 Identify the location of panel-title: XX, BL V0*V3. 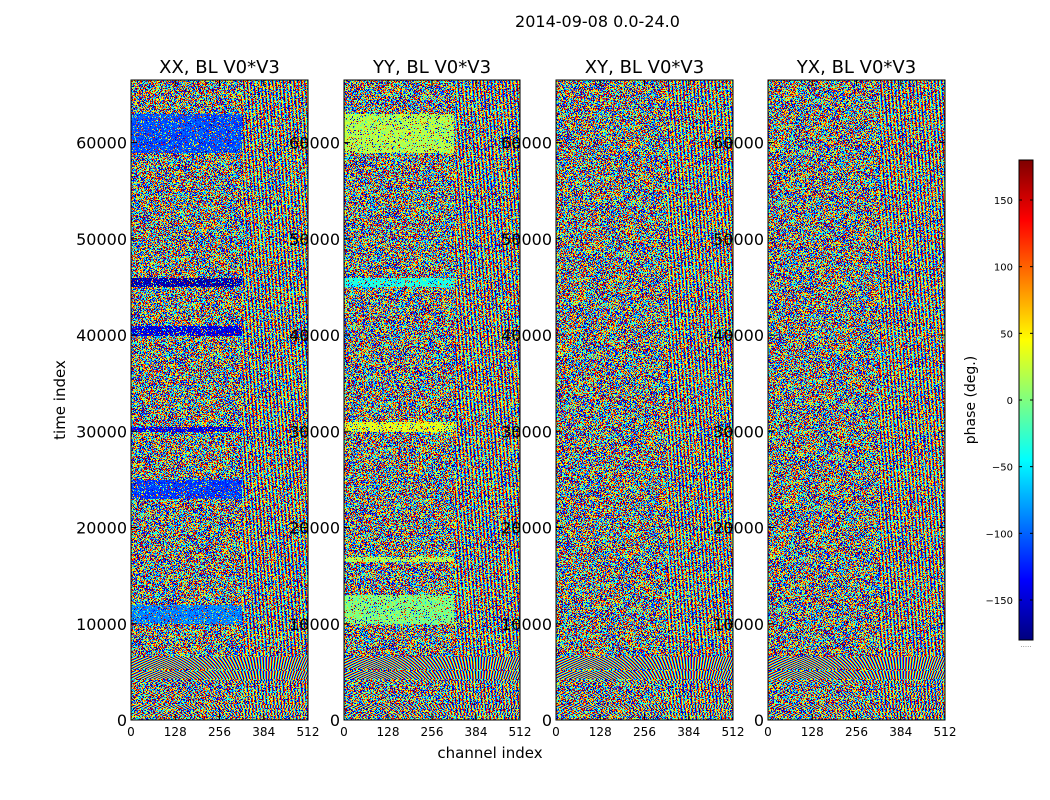
(219, 67).